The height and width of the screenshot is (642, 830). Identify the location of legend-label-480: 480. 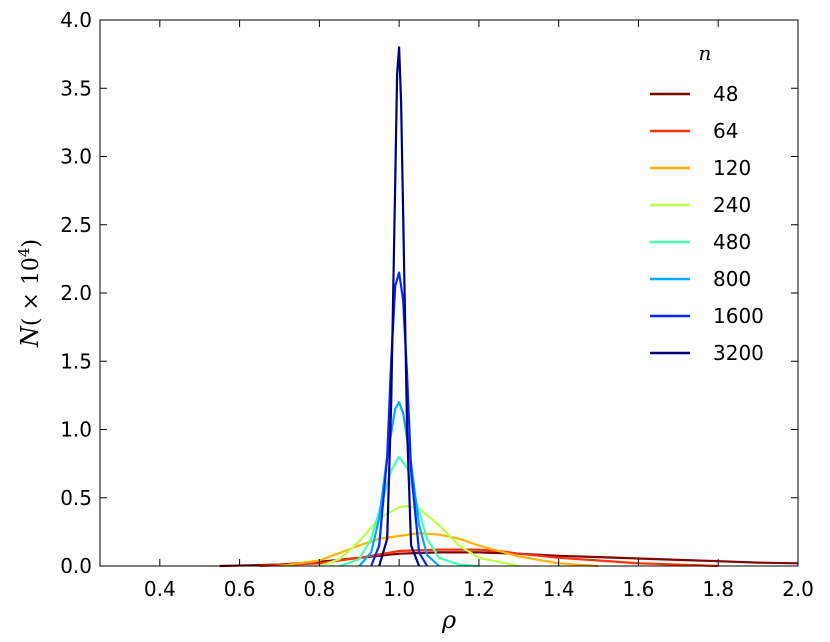
(732, 242).